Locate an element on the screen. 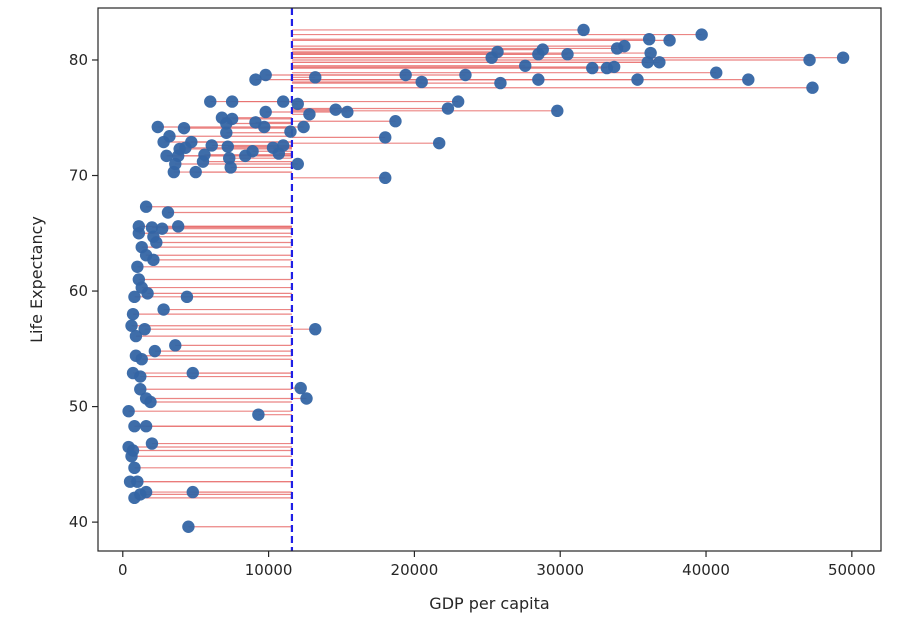 Image resolution: width=906 pixels, height=634 pixels. y-tick-label: 40 is located at coordinates (78, 522).